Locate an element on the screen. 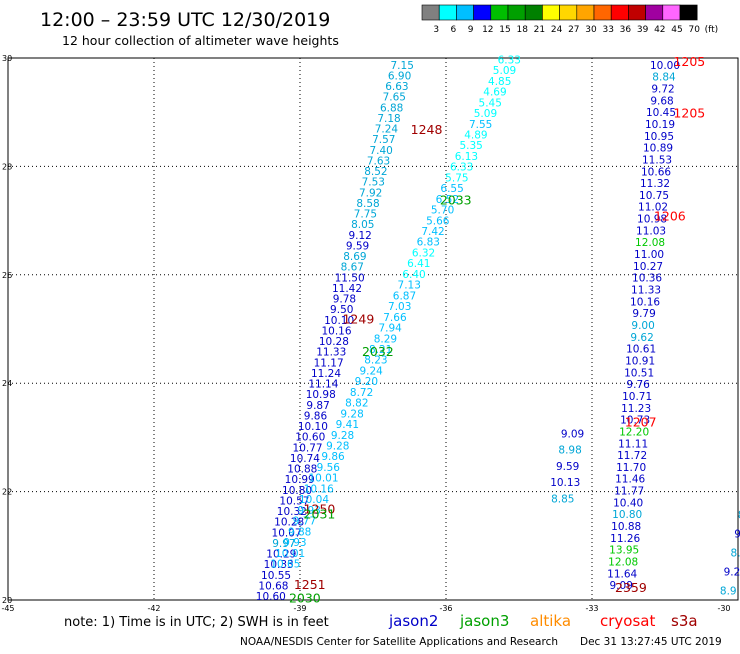 This screenshot has width=740, height=654. wave-height-value: 9.77 is located at coordinates (304, 522).